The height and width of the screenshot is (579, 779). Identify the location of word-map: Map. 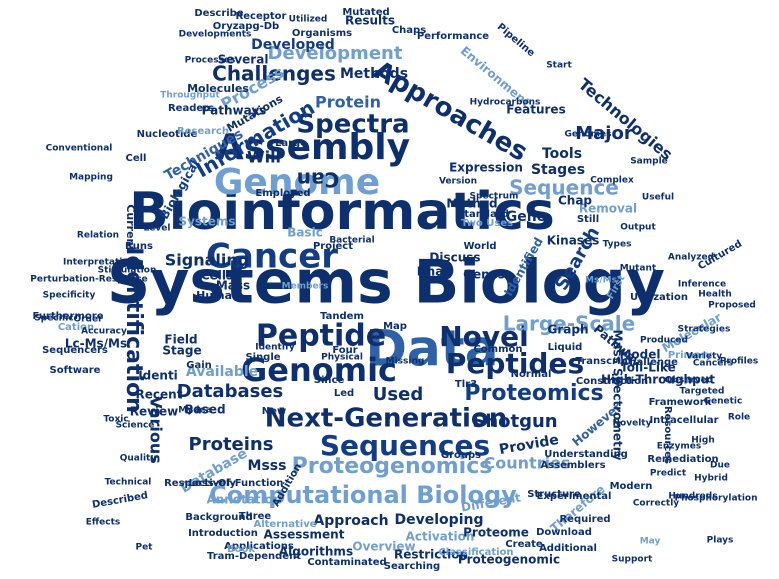
(395, 326).